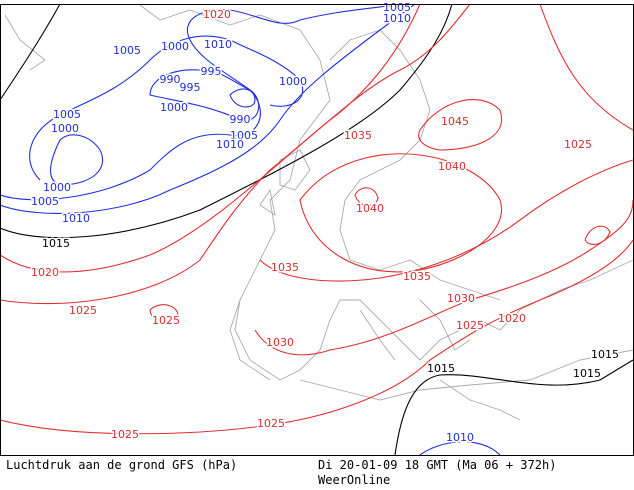 Image resolution: width=634 pixels, height=490 pixels. What do you see at coordinates (437, 465) in the screenshot?
I see `valid-time: Di 20-01-09 18 GMT (Ma 06 + 372h)` at bounding box center [437, 465].